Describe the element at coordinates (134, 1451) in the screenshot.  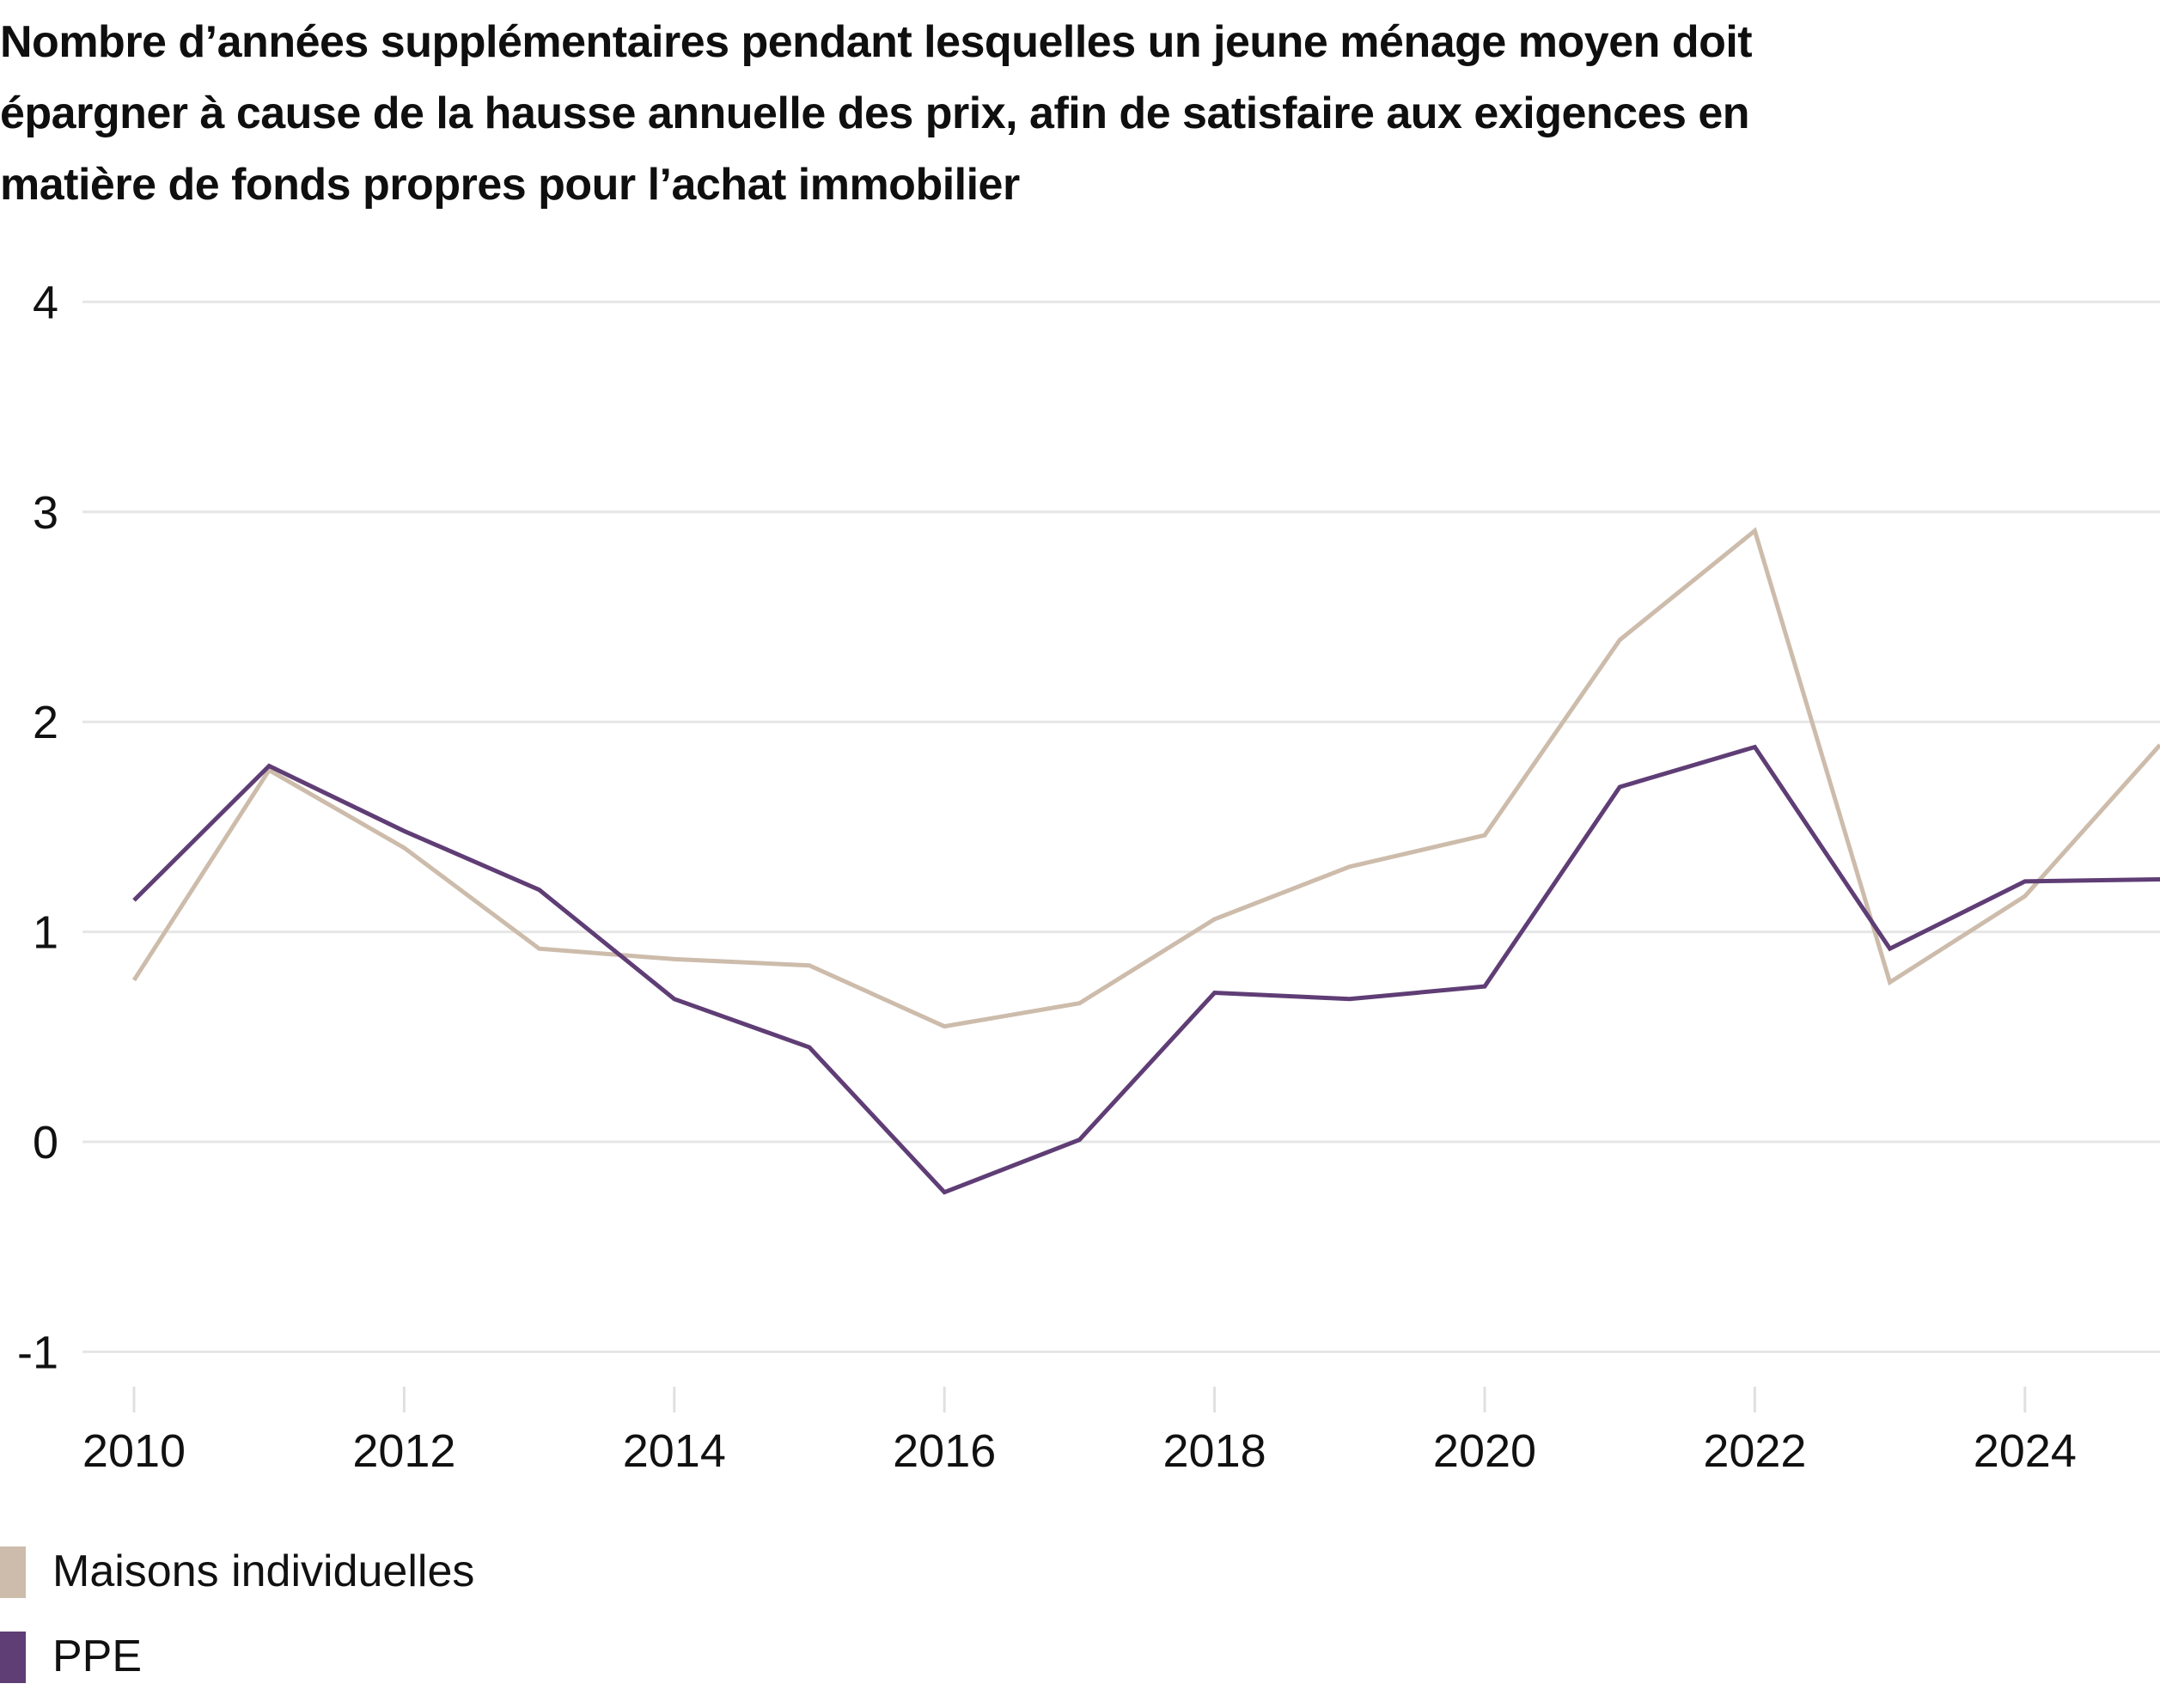
I see `x-tick-label: 2010` at that location.